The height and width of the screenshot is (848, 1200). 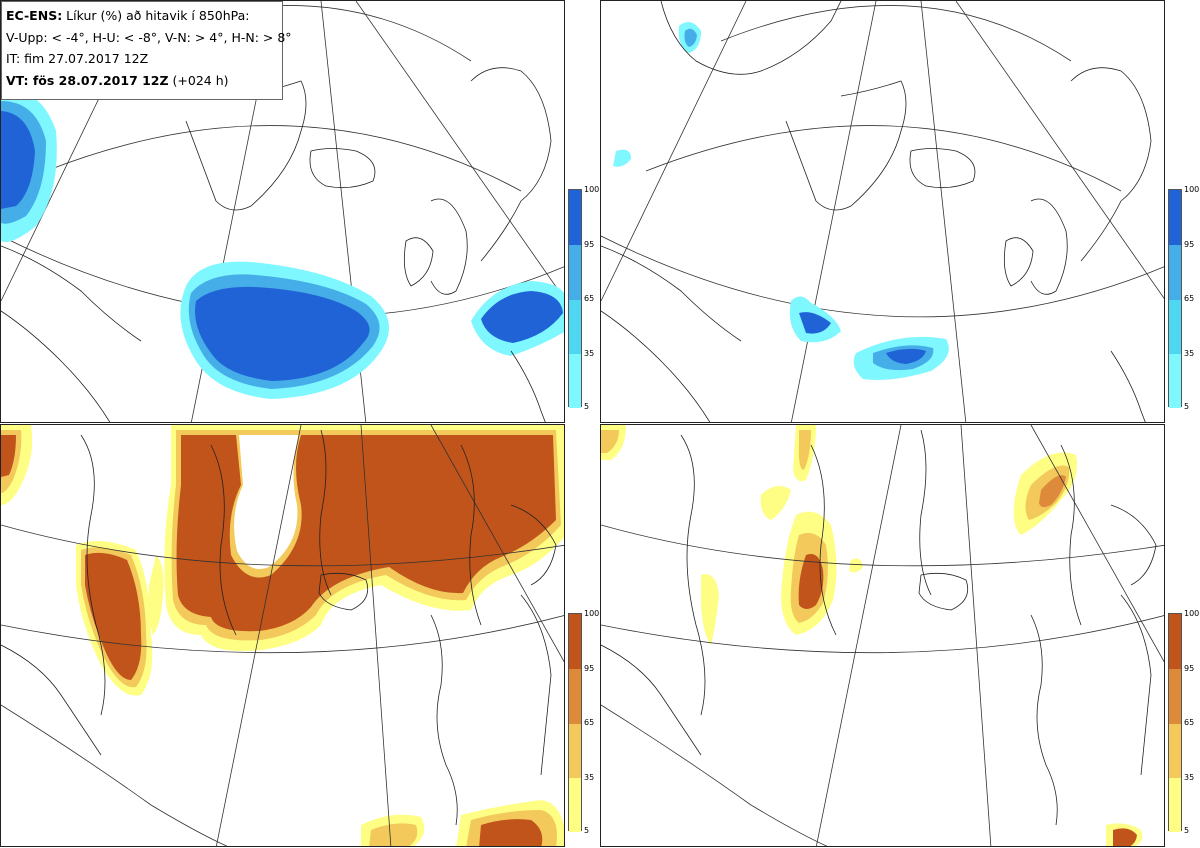 I want to click on model-title-line: EC-ENS: Líkur (%) að hitavik í 850hPa:, so click(x=142, y=16).